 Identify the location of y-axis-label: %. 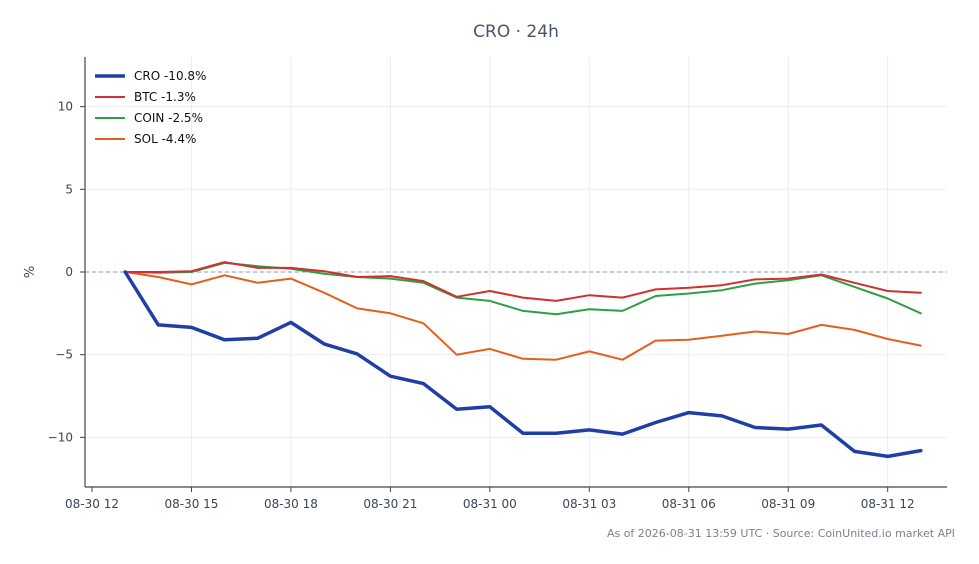
(30, 272).